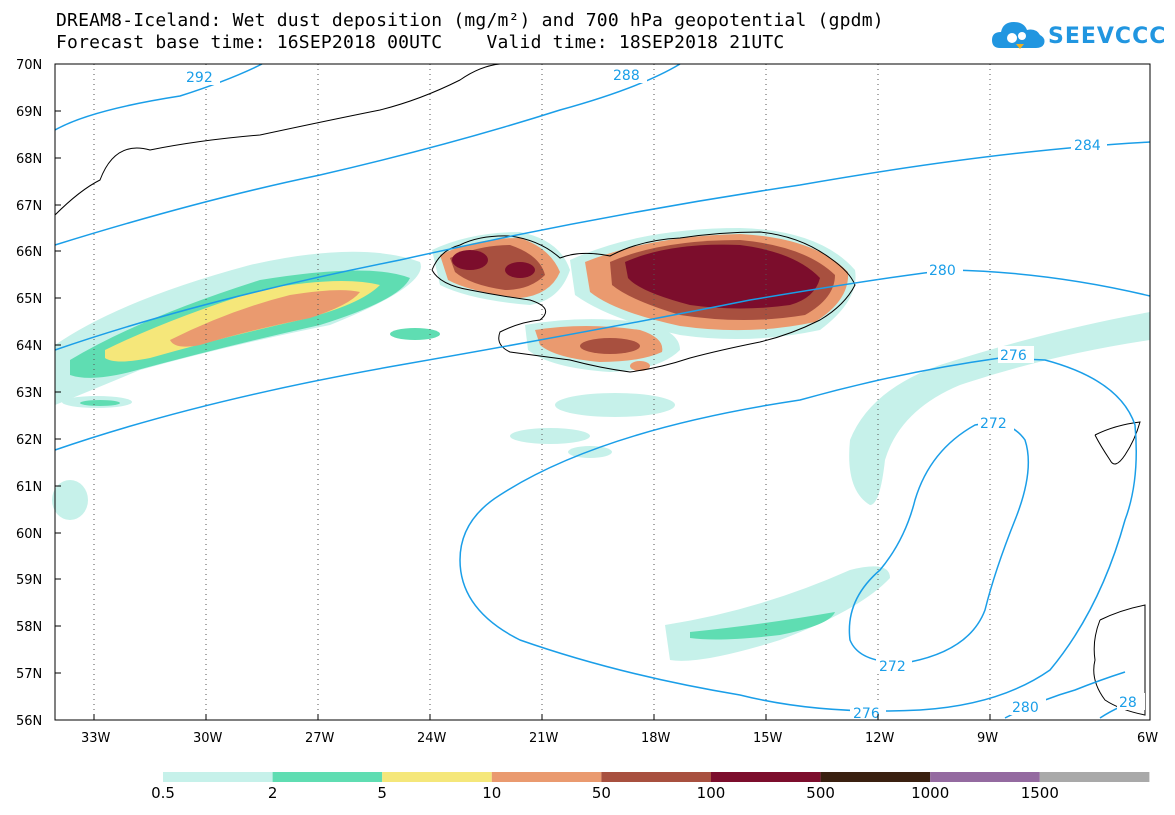 The height and width of the screenshot is (815, 1175). I want to click on legend-label: 50, so click(601, 793).